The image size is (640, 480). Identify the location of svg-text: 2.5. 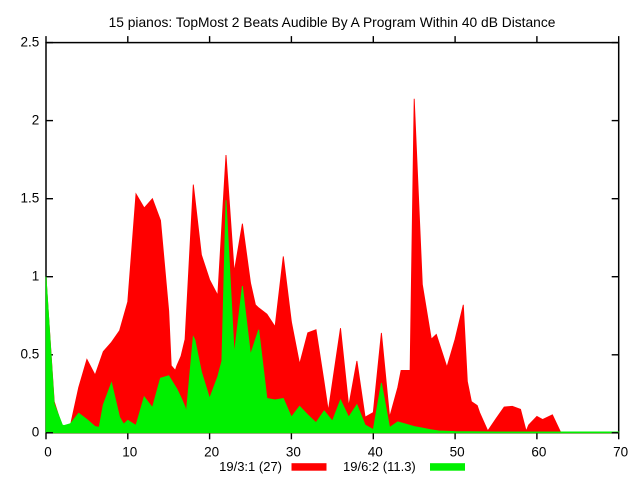
(30, 41).